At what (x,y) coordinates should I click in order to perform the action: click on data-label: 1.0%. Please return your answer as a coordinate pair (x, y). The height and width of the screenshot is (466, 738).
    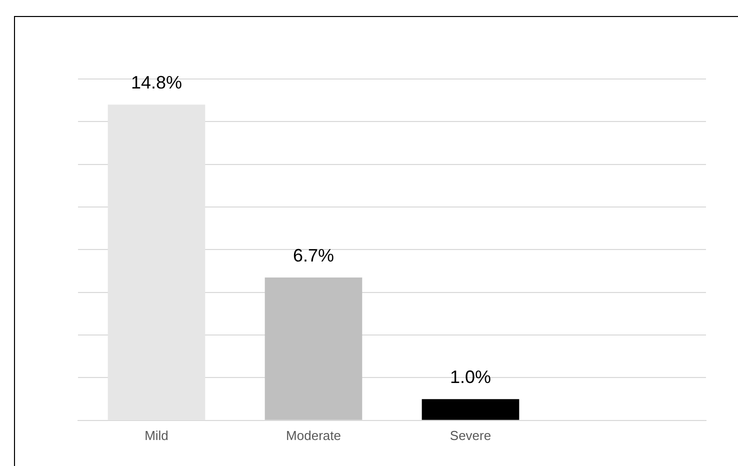
    Looking at the image, I should click on (471, 377).